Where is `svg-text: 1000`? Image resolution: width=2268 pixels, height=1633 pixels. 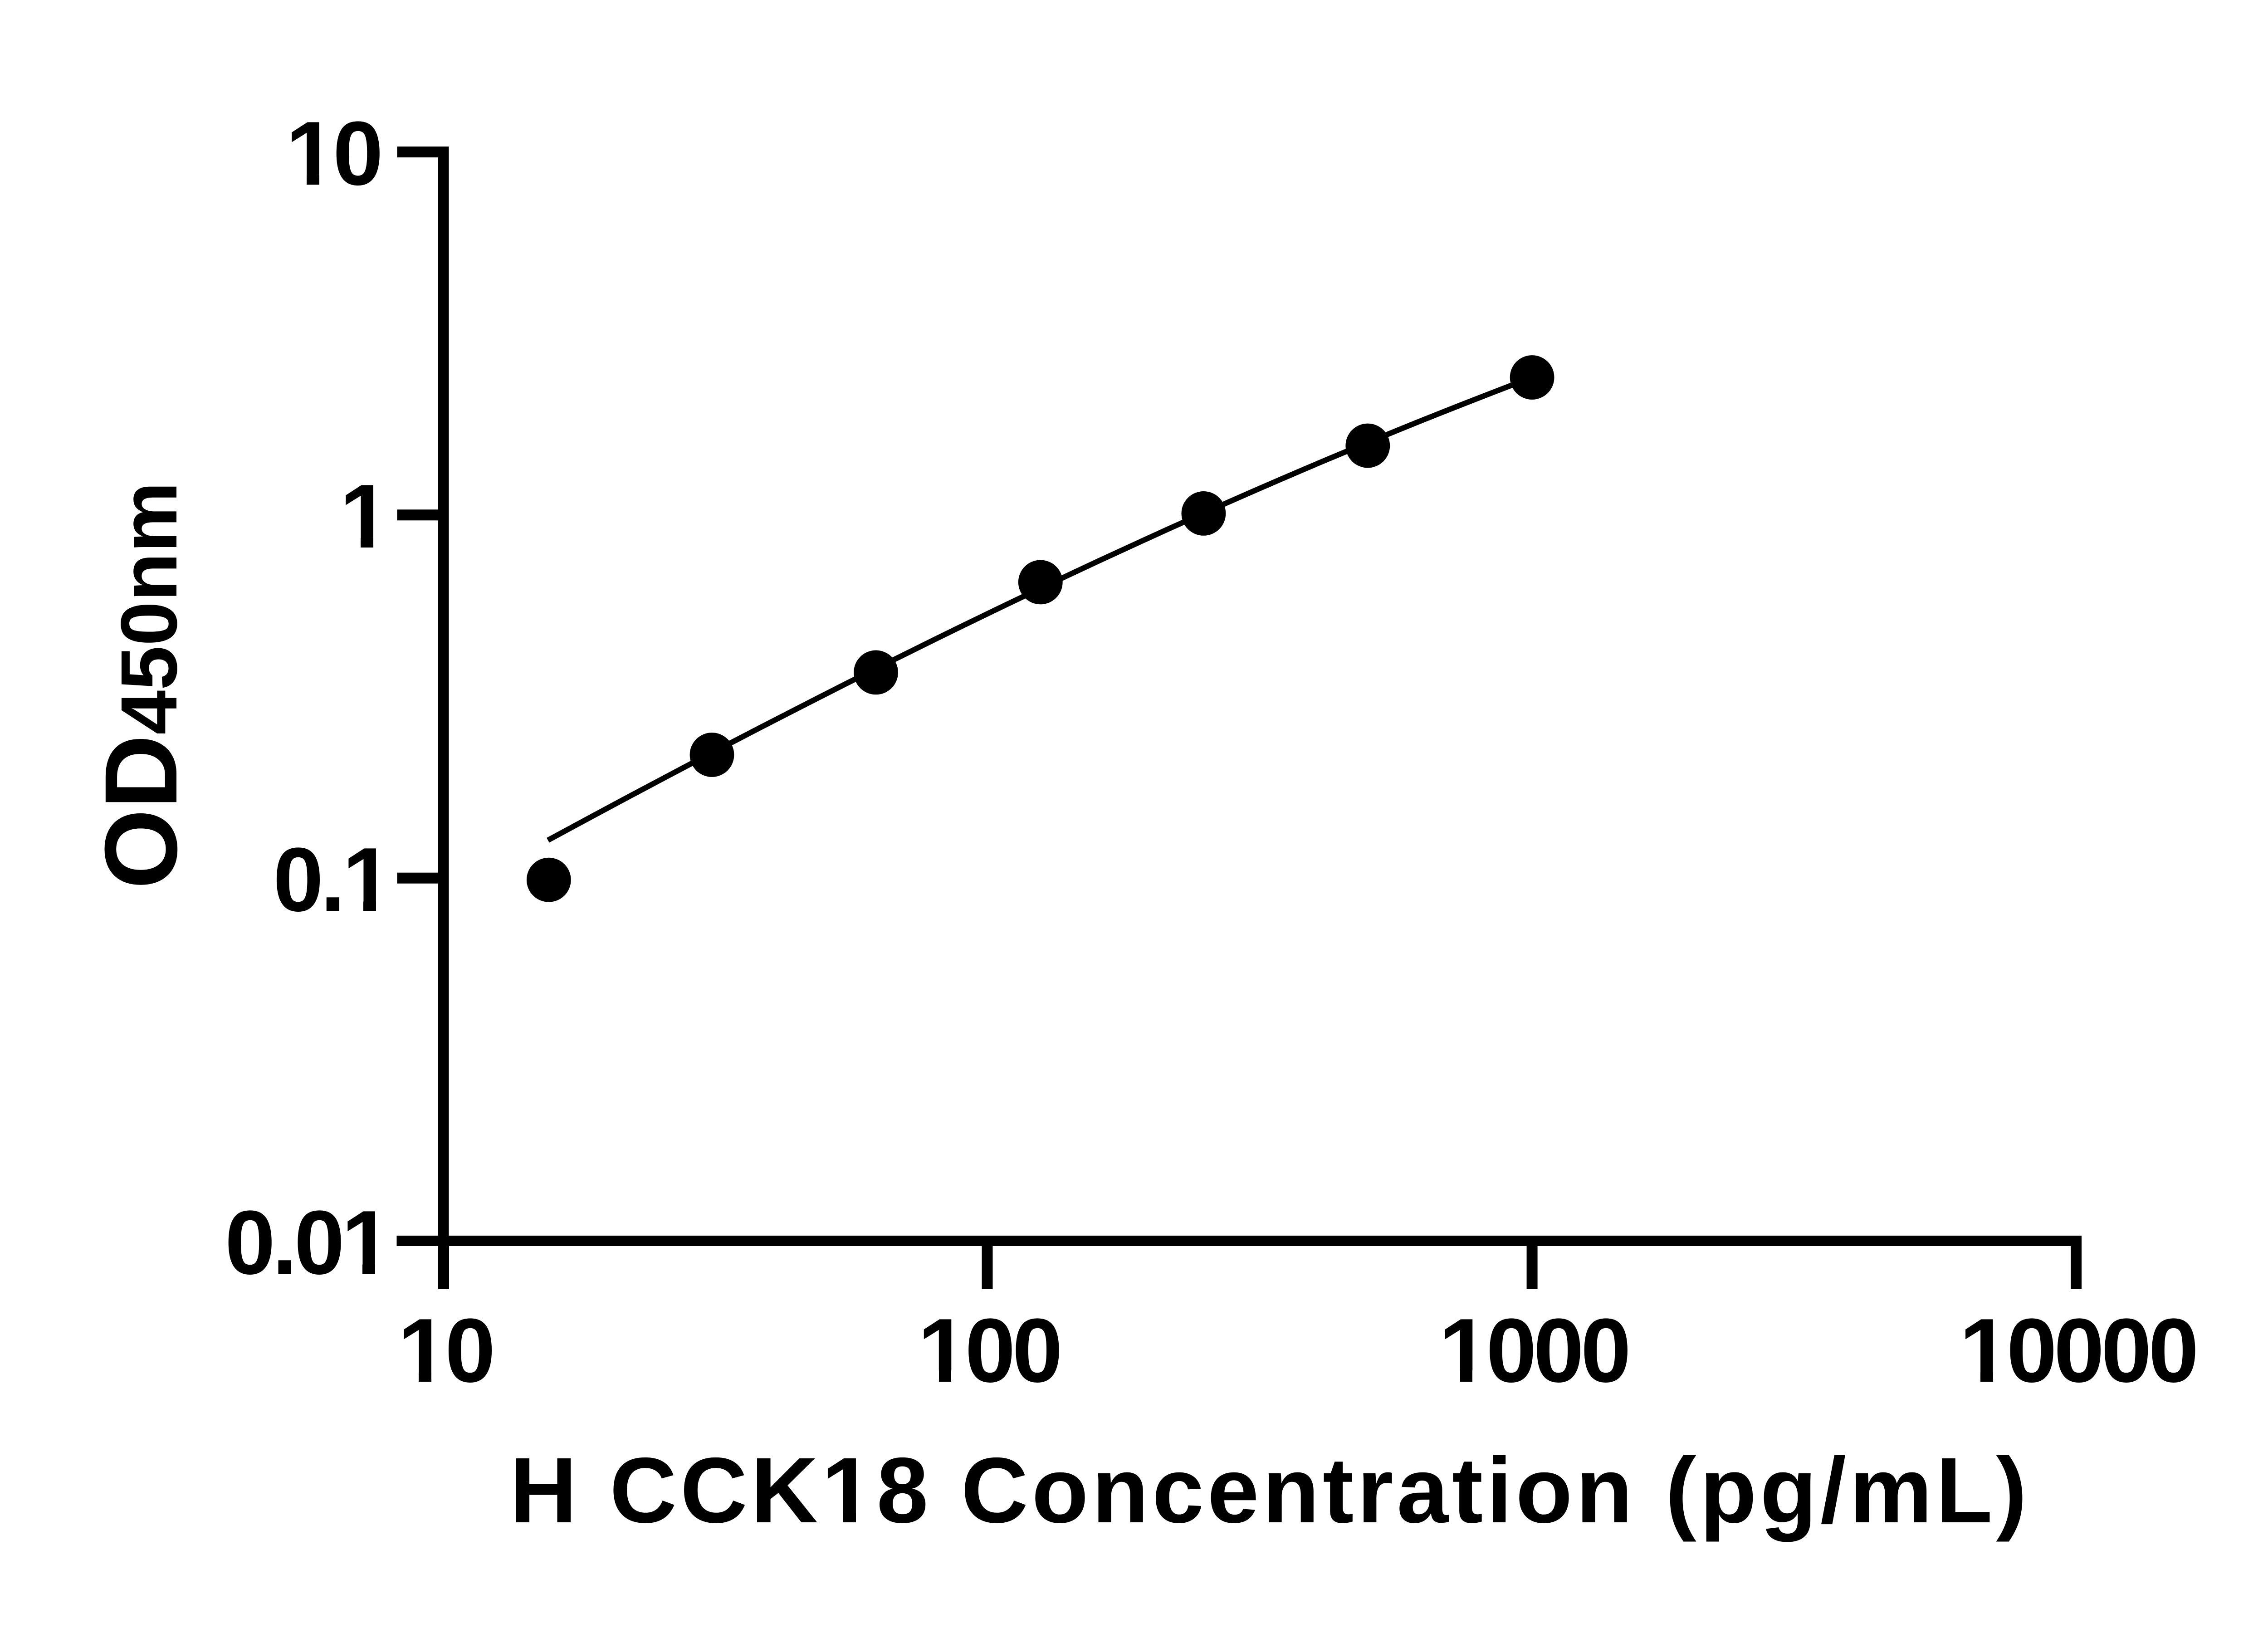
svg-text: 1000 is located at coordinates (1533, 1350).